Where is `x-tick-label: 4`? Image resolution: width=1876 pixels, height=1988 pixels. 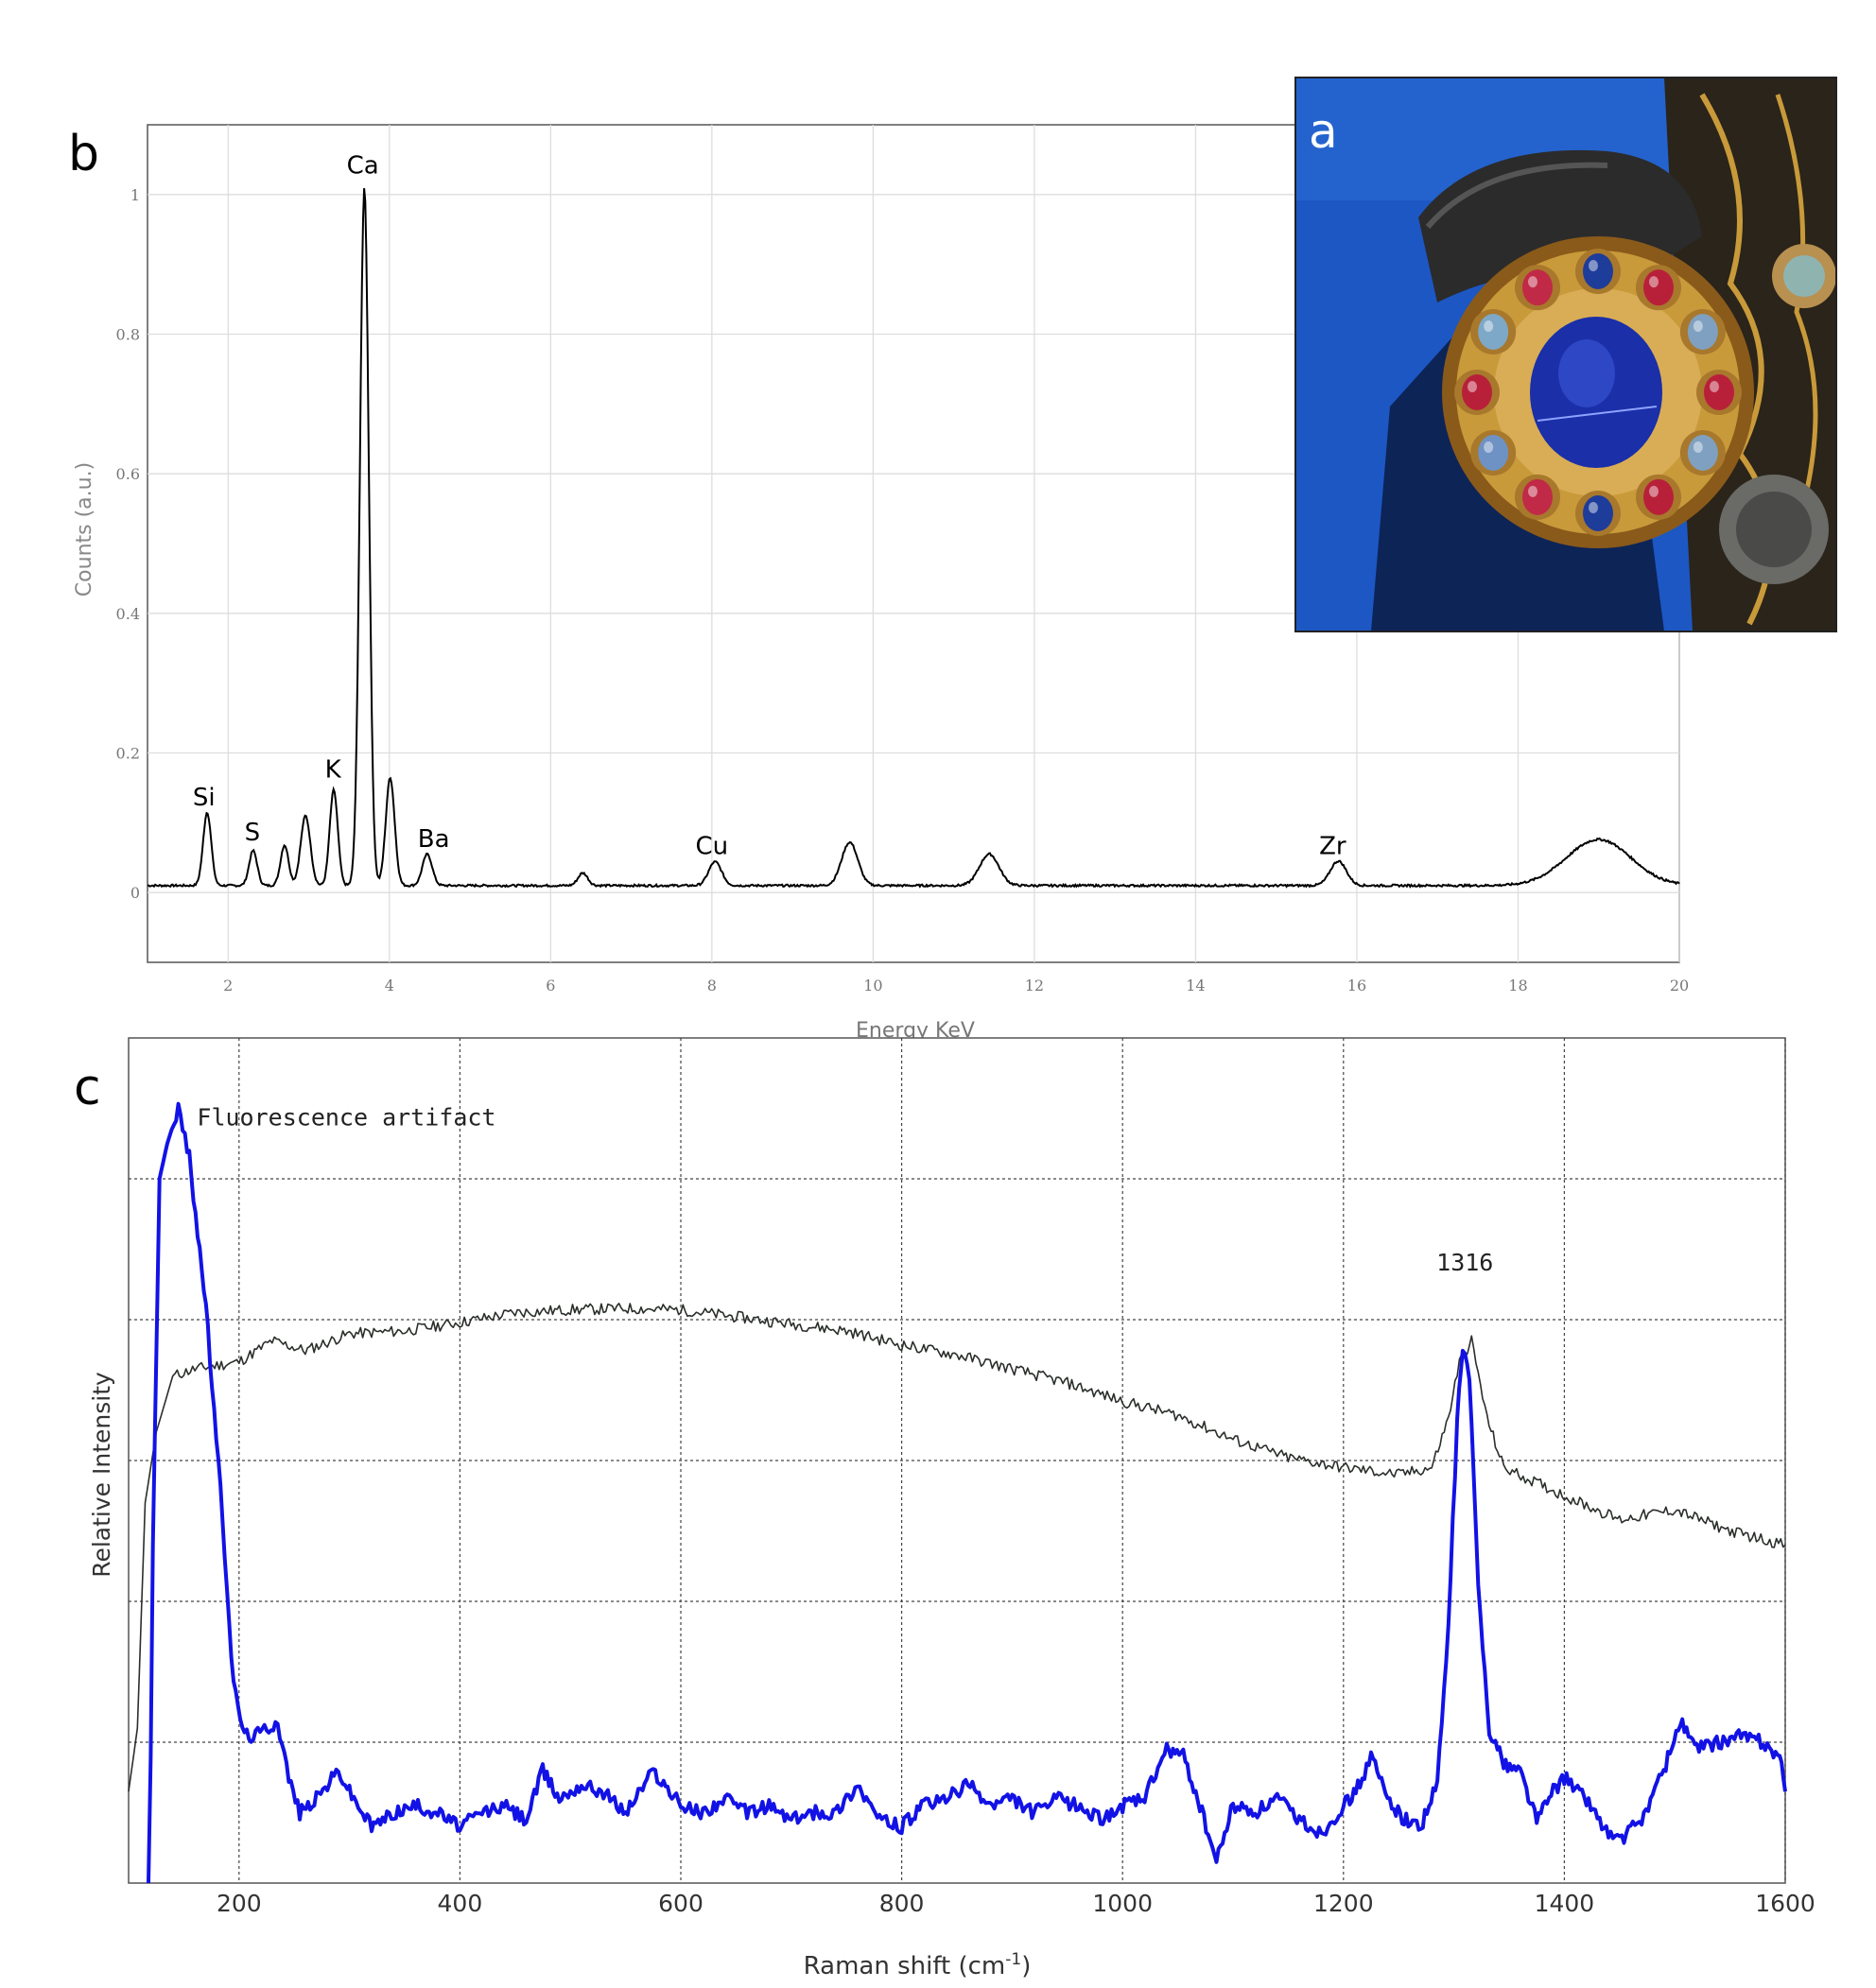
x-tick-label: 4 is located at coordinates (389, 985).